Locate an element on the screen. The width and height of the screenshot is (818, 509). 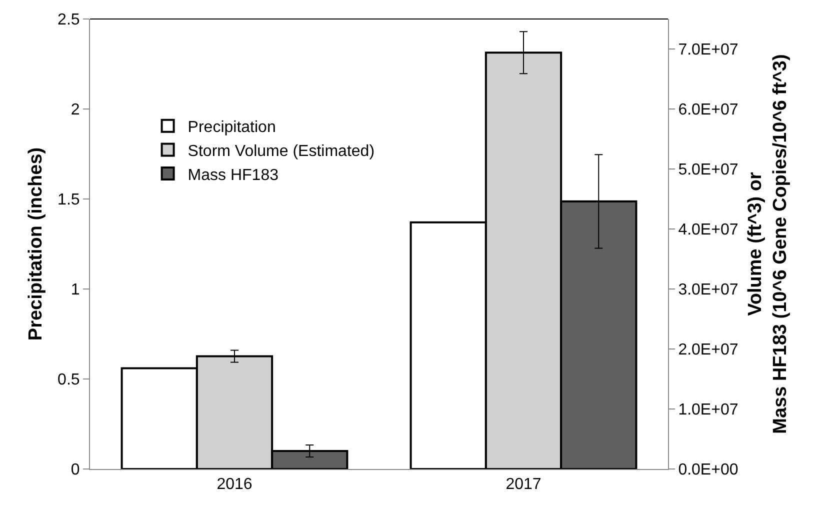
y2-axis-title: Volume (ft^3) or Mass HF183 (10^6 Gene Copies/10^6 ft^3) is located at coordinates (768, 244).